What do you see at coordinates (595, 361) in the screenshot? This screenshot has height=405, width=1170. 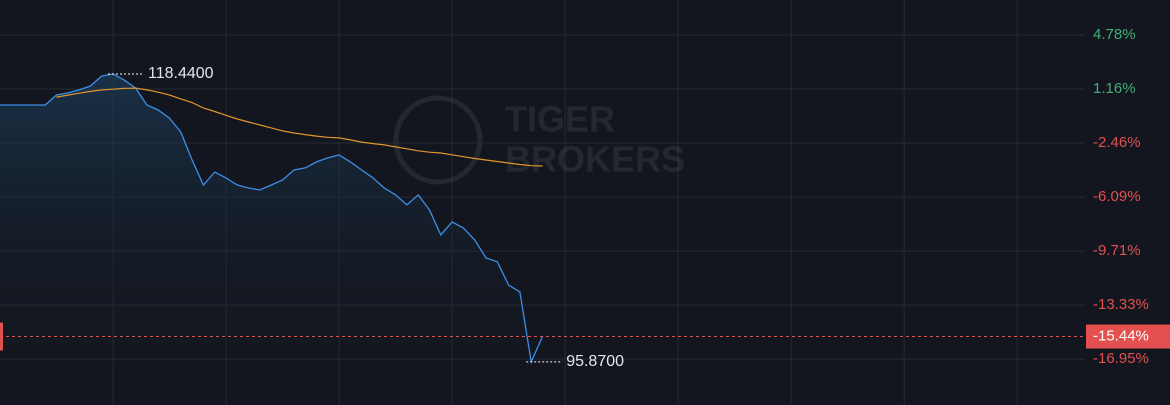 I see `annotation-label: 95.8700` at bounding box center [595, 361].